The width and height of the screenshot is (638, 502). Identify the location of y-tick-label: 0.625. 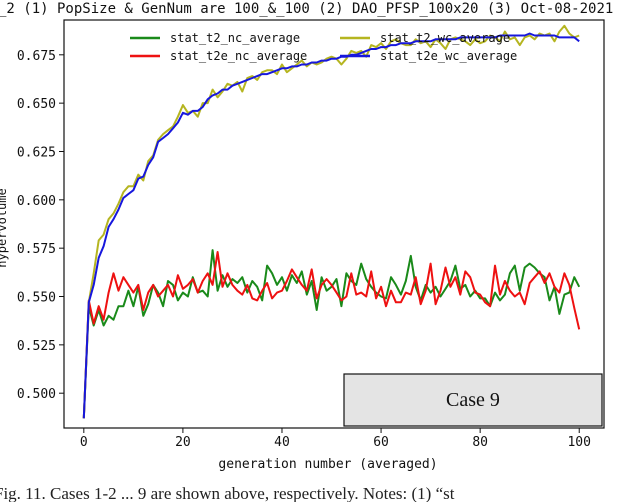
(36, 152).